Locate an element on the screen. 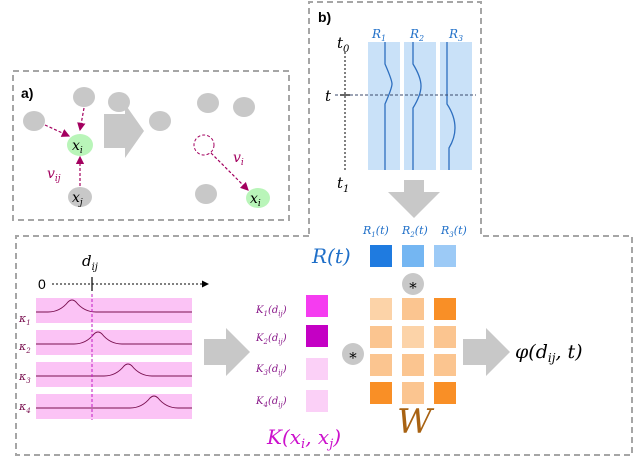 This screenshot has height=459, width=637. band-label-r1: R1 is located at coordinates (378, 35).